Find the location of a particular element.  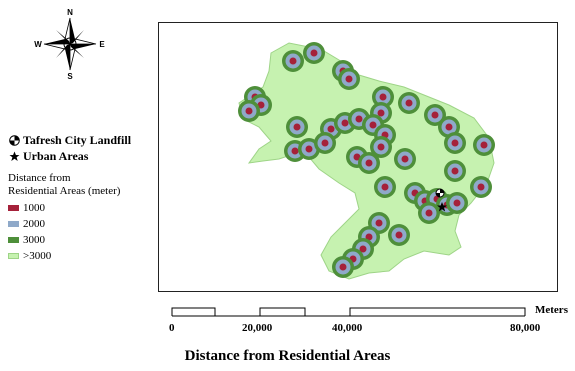

legend-title: Distance from Residential Areas (meter) is located at coordinates (83, 185).